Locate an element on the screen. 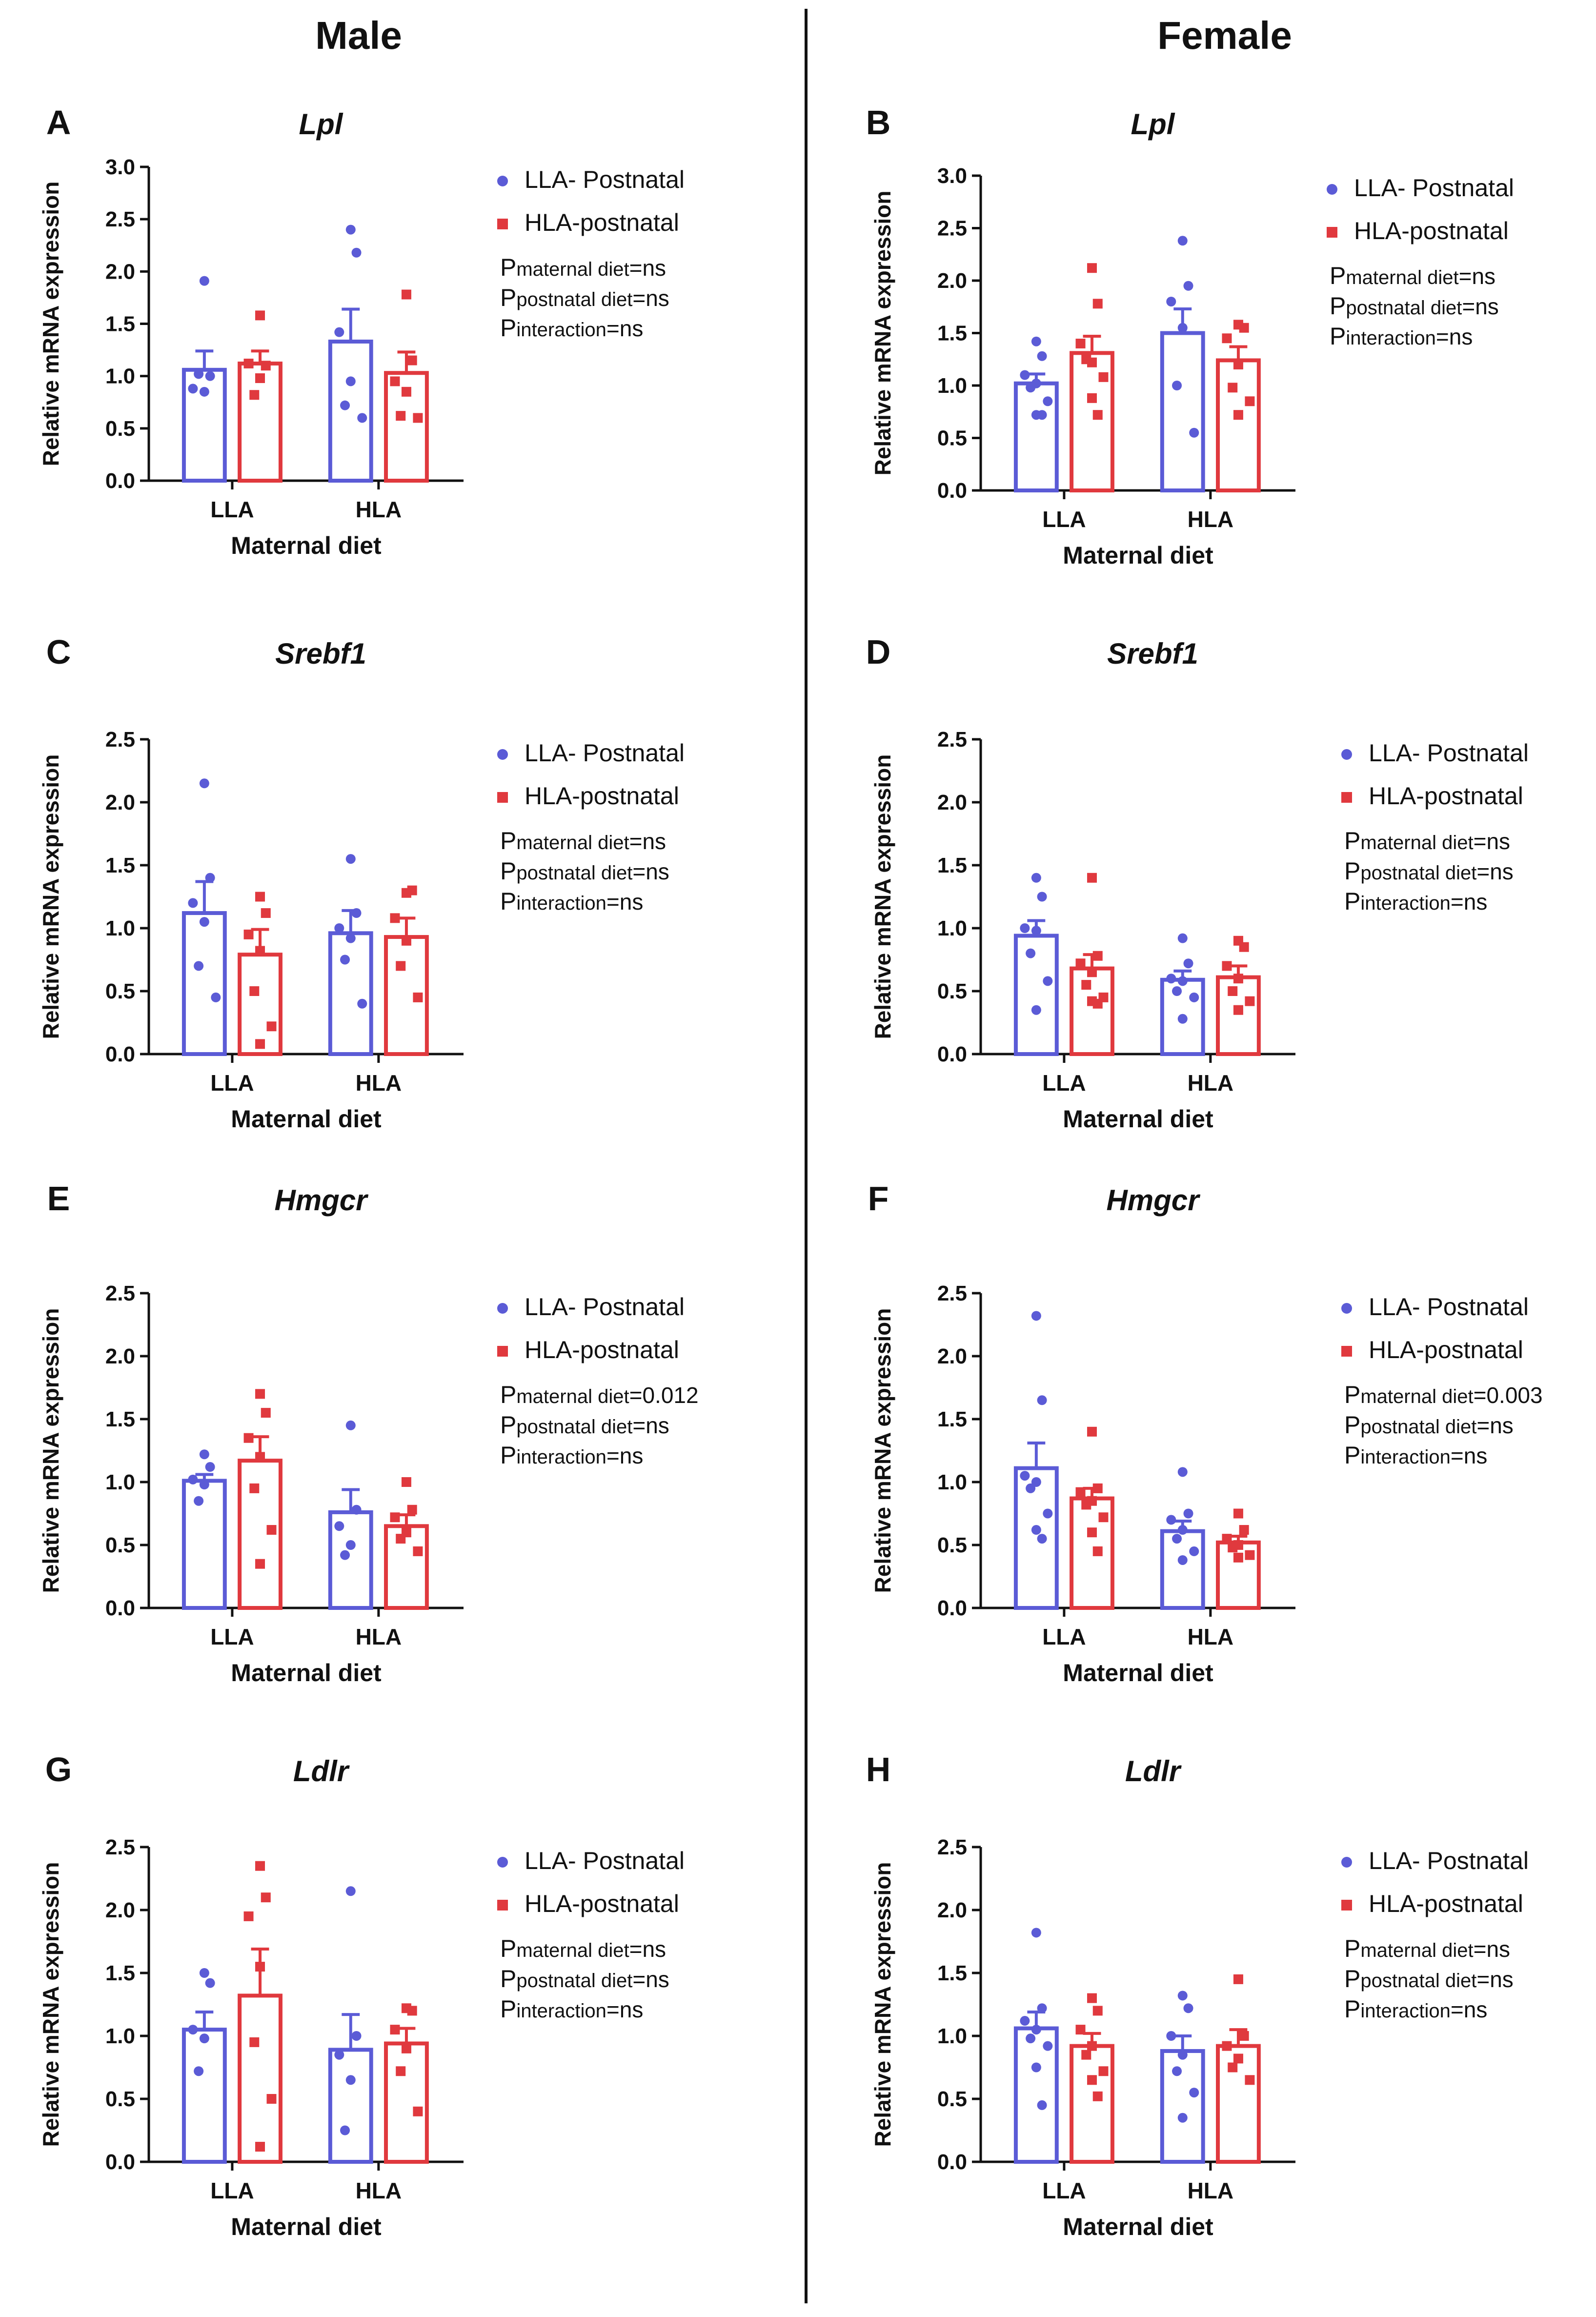 Image resolution: width=1596 pixels, height=2317 pixels. chart-title: Lpl is located at coordinates (1153, 124).